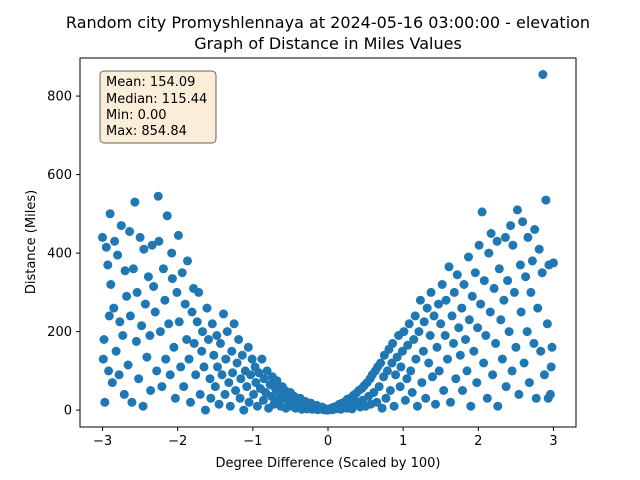 The image size is (640, 480). What do you see at coordinates (59, 332) in the screenshot?
I see `y-tick-label: 200` at bounding box center [59, 332].